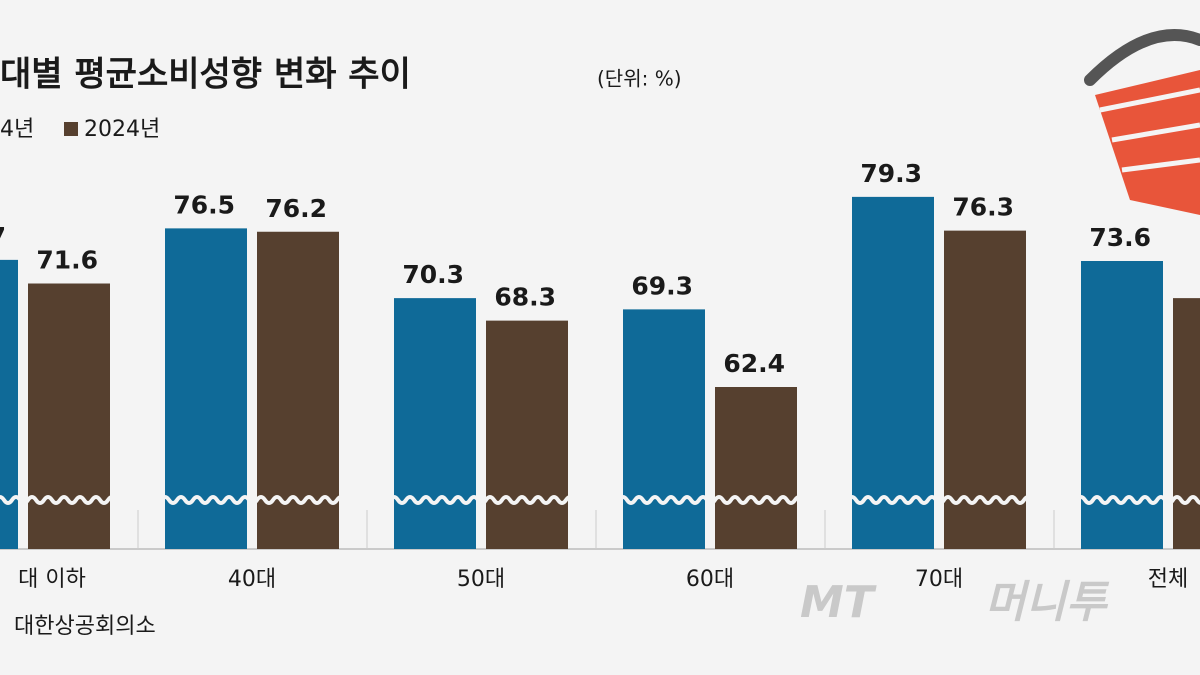 Image resolution: width=1200 pixels, height=675 pixels. What do you see at coordinates (639, 79) in the screenshot?
I see `unit-note: (단위: %)` at bounding box center [639, 79].